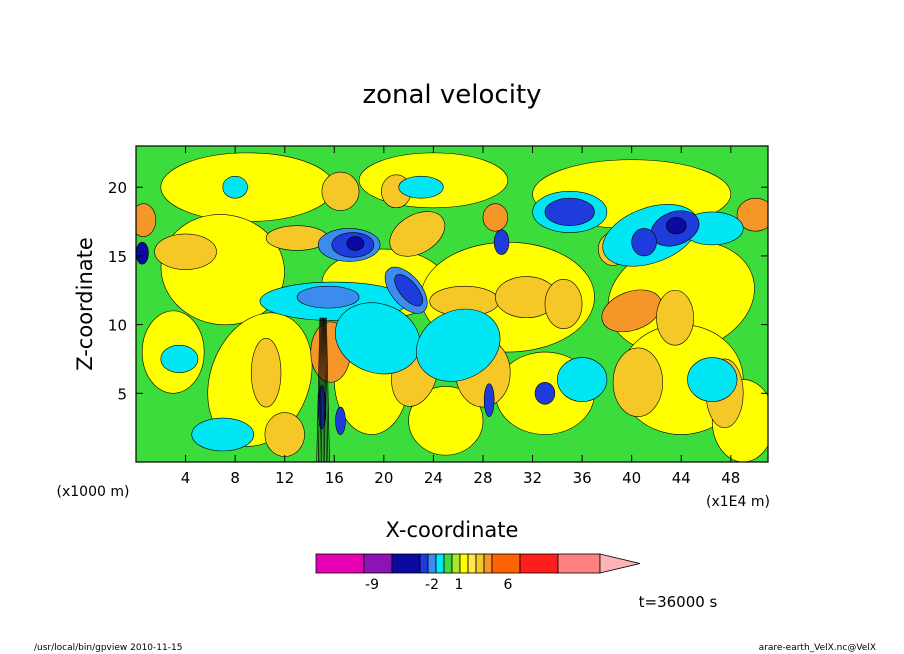 This screenshot has height=654, width=904. What do you see at coordinates (432, 585) in the screenshot?
I see `colorbar-tick-label: -2` at bounding box center [432, 585].